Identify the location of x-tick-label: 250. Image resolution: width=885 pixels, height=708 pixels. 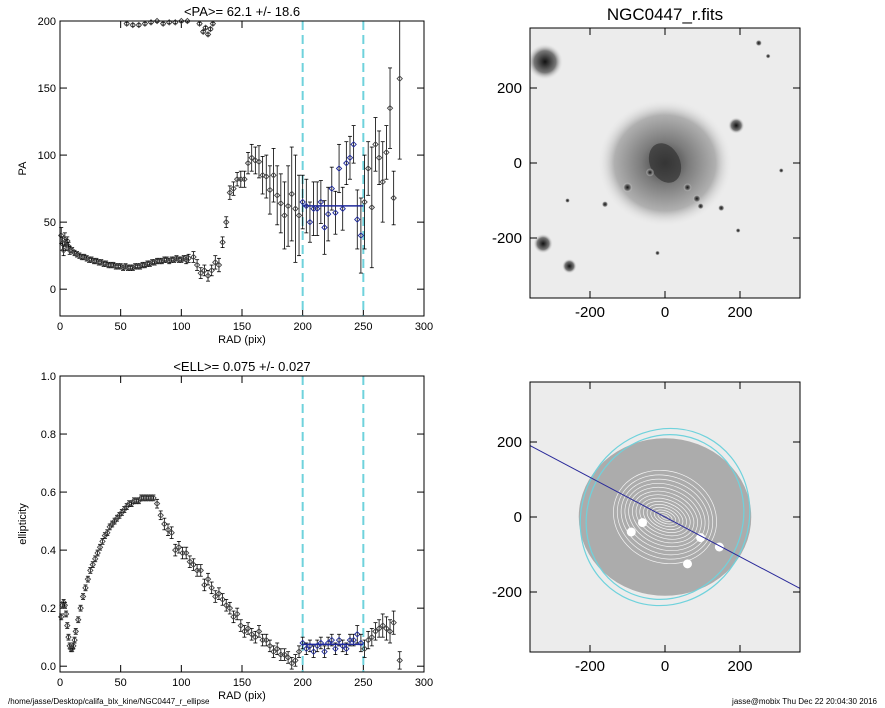
(363, 683).